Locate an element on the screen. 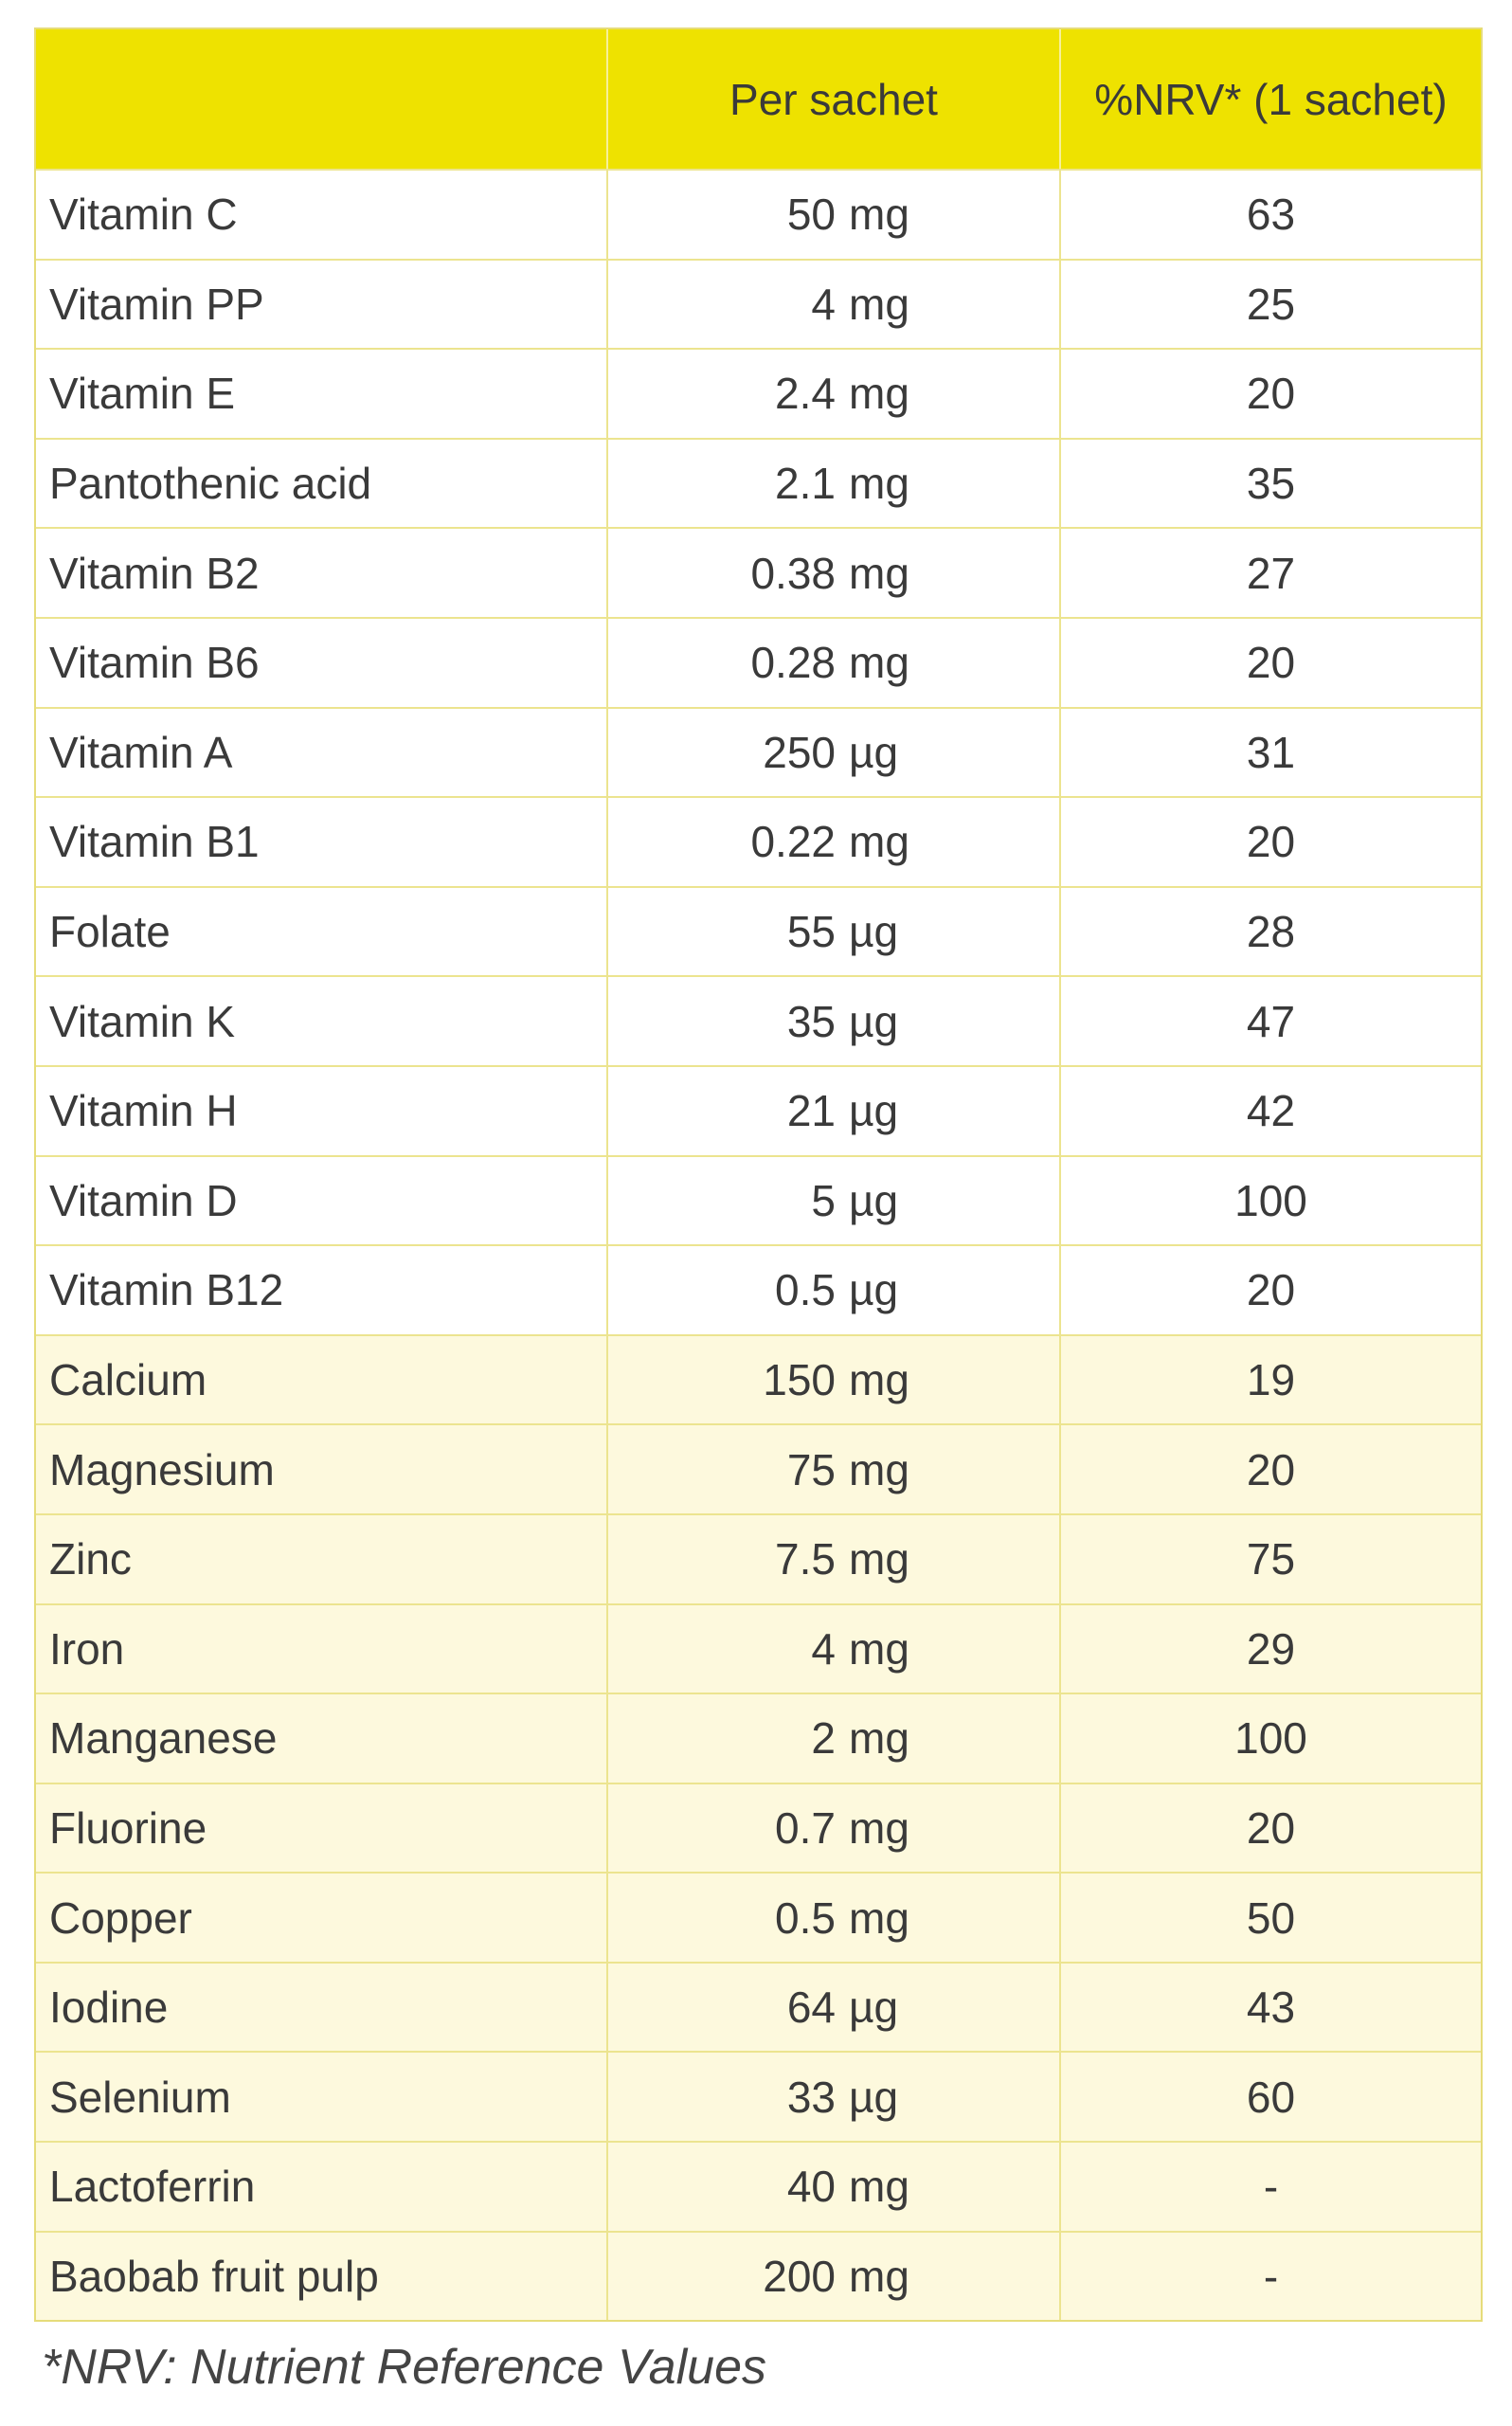 Image resolution: width=1512 pixels, height=2426 pixels. table-row: Zinc 7.5 mg 75 is located at coordinates (758, 1557).